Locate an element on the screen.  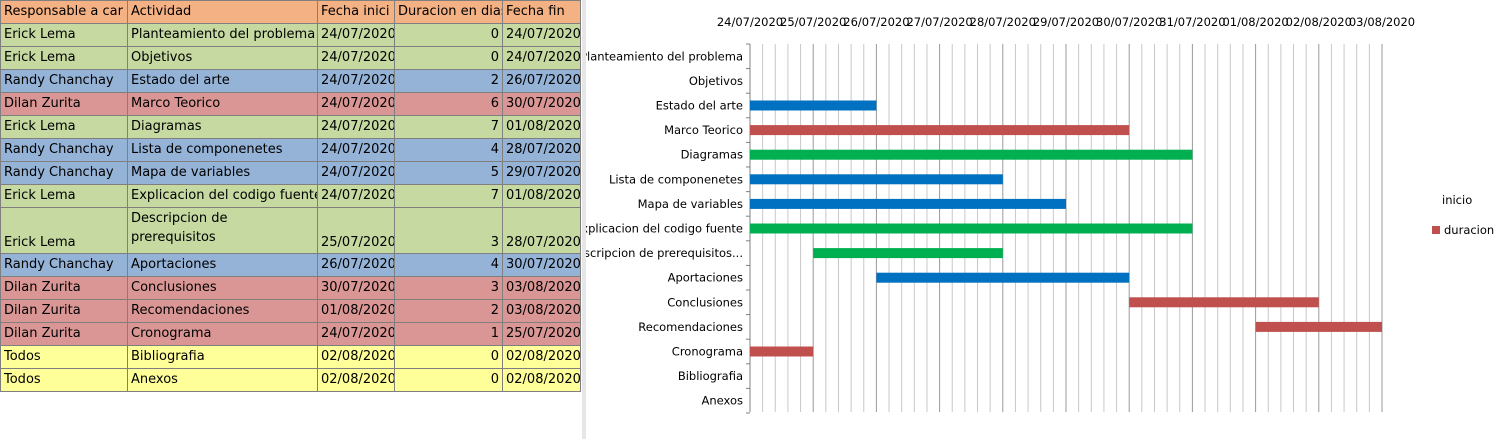
fecha-inicio-cell: 01/08/2020 is located at coordinates (356, 311).